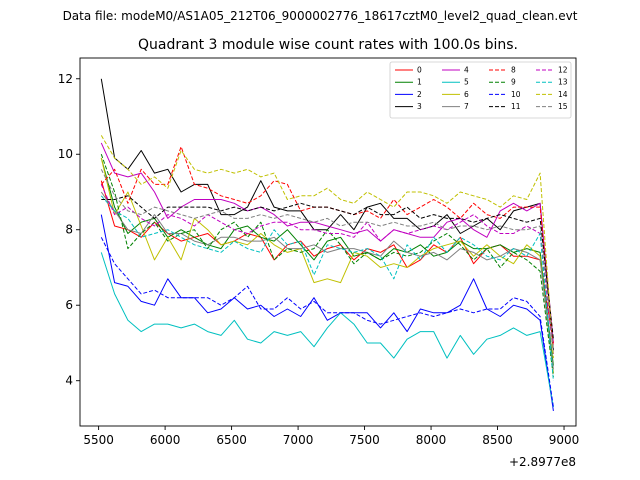  Describe the element at coordinates (563, 70) in the screenshot. I see `legend-label-12: 12` at that location.